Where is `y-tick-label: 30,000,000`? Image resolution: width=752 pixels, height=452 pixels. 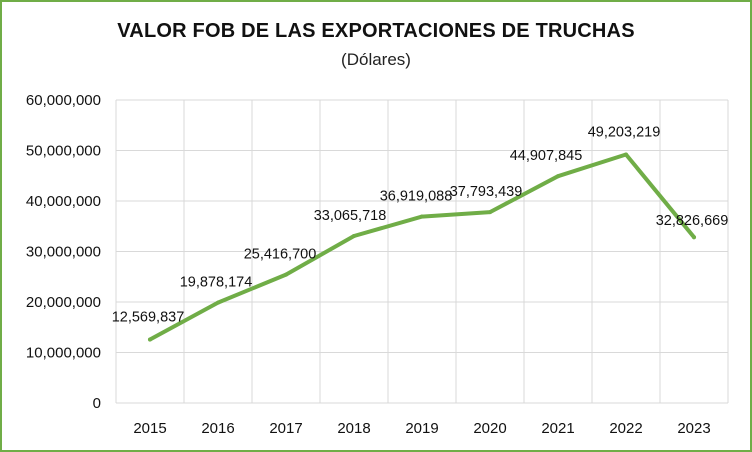
y-tick-label: 30,000,000 is located at coordinates (63, 252).